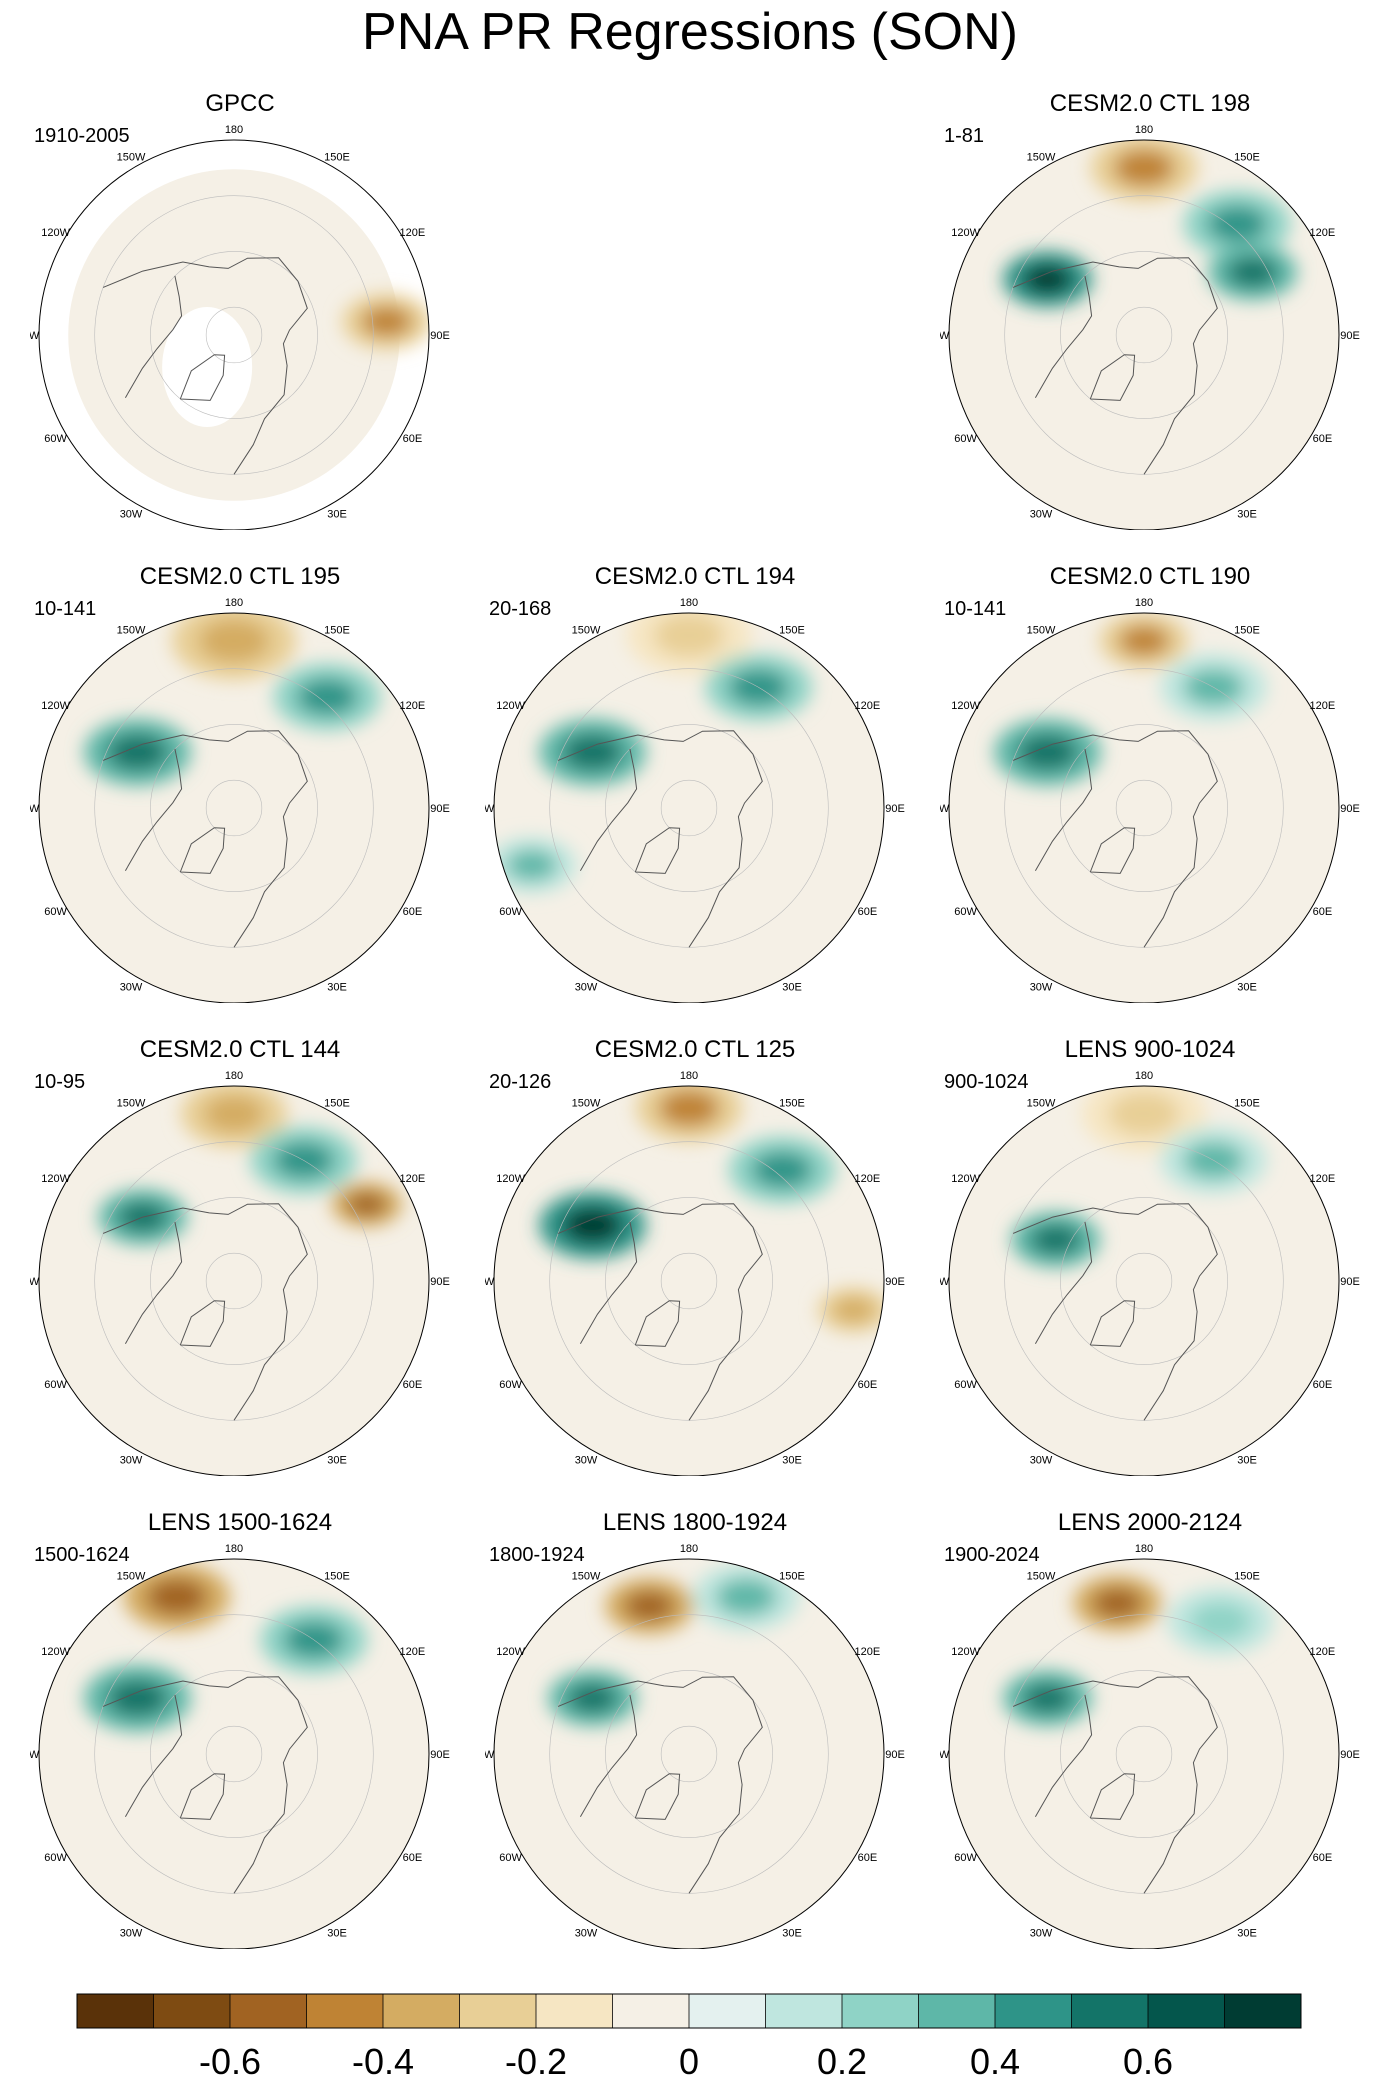 Image resolution: width=1380 pixels, height=2082 pixels. What do you see at coordinates (520, 1082) in the screenshot?
I see `panel-period: 20-126` at bounding box center [520, 1082].